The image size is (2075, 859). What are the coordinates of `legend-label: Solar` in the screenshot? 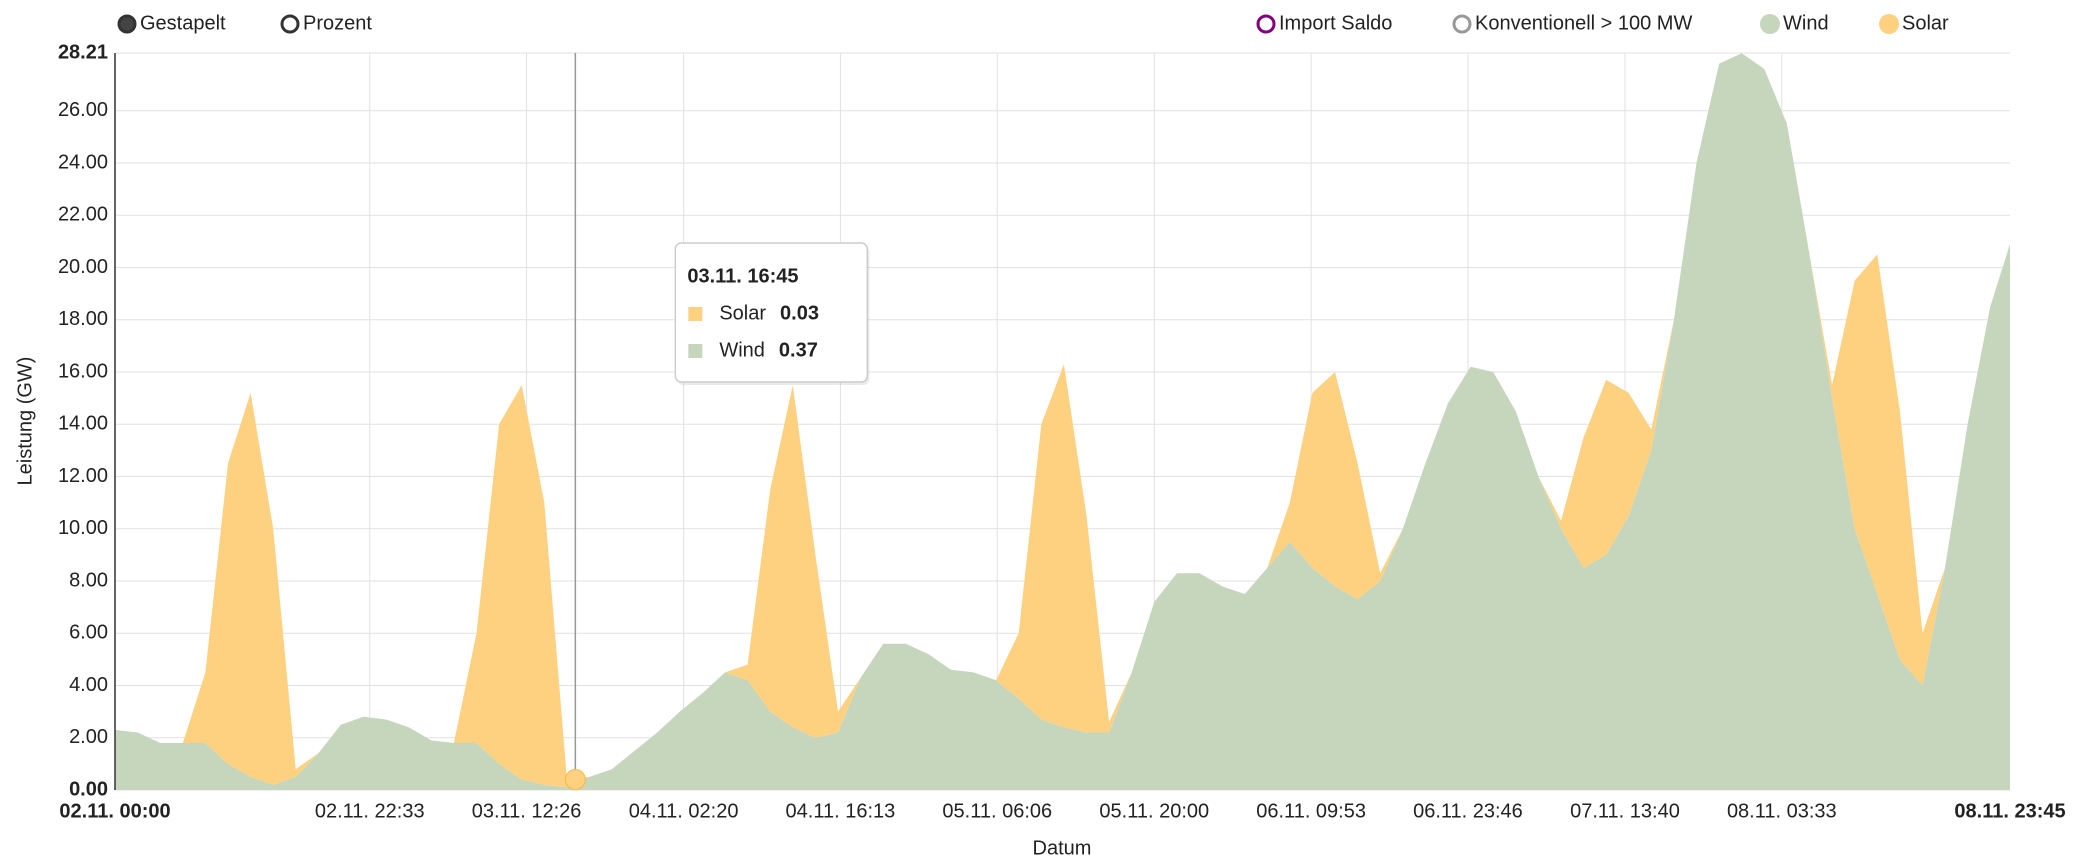 It's located at (1925, 23).